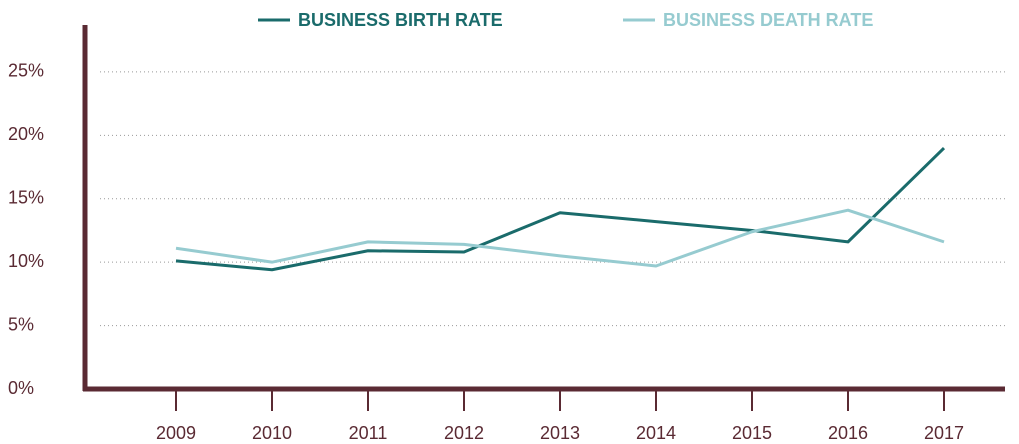  I want to click on x-tick-label: 2011, so click(368, 433).